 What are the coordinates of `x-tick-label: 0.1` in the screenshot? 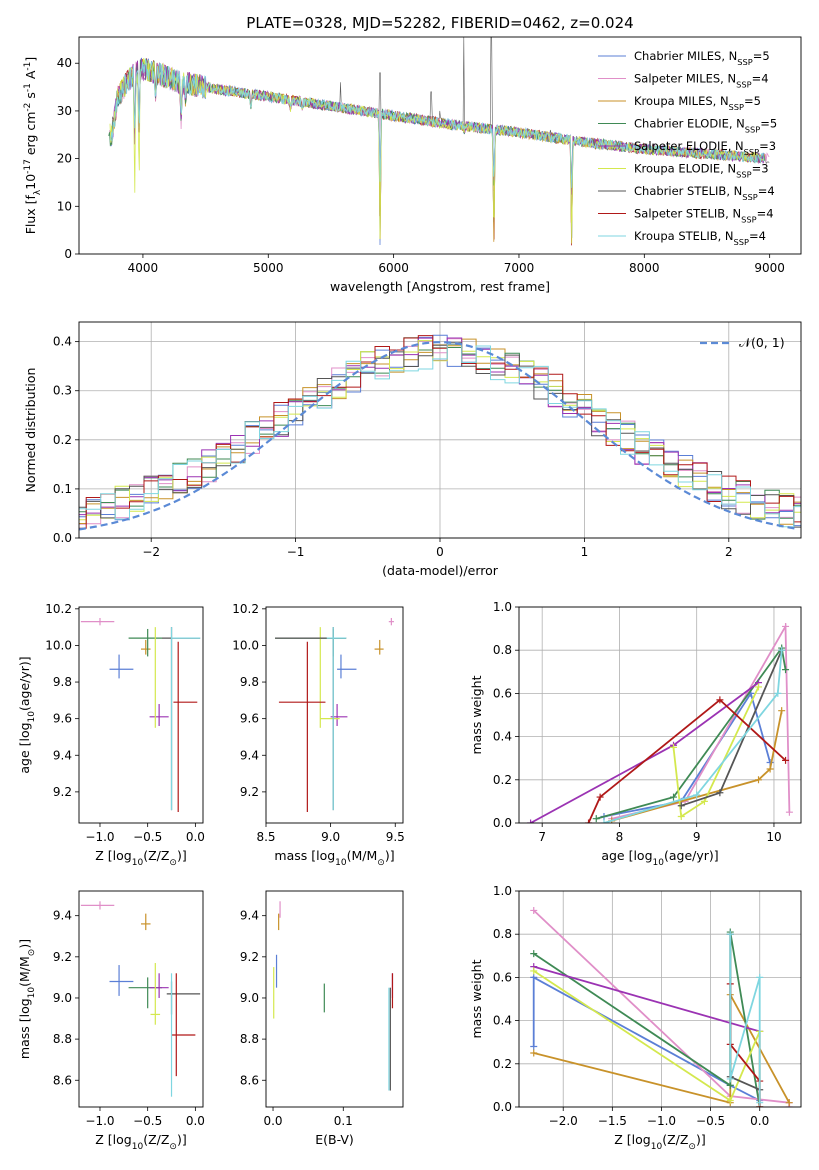 It's located at (343, 1121).